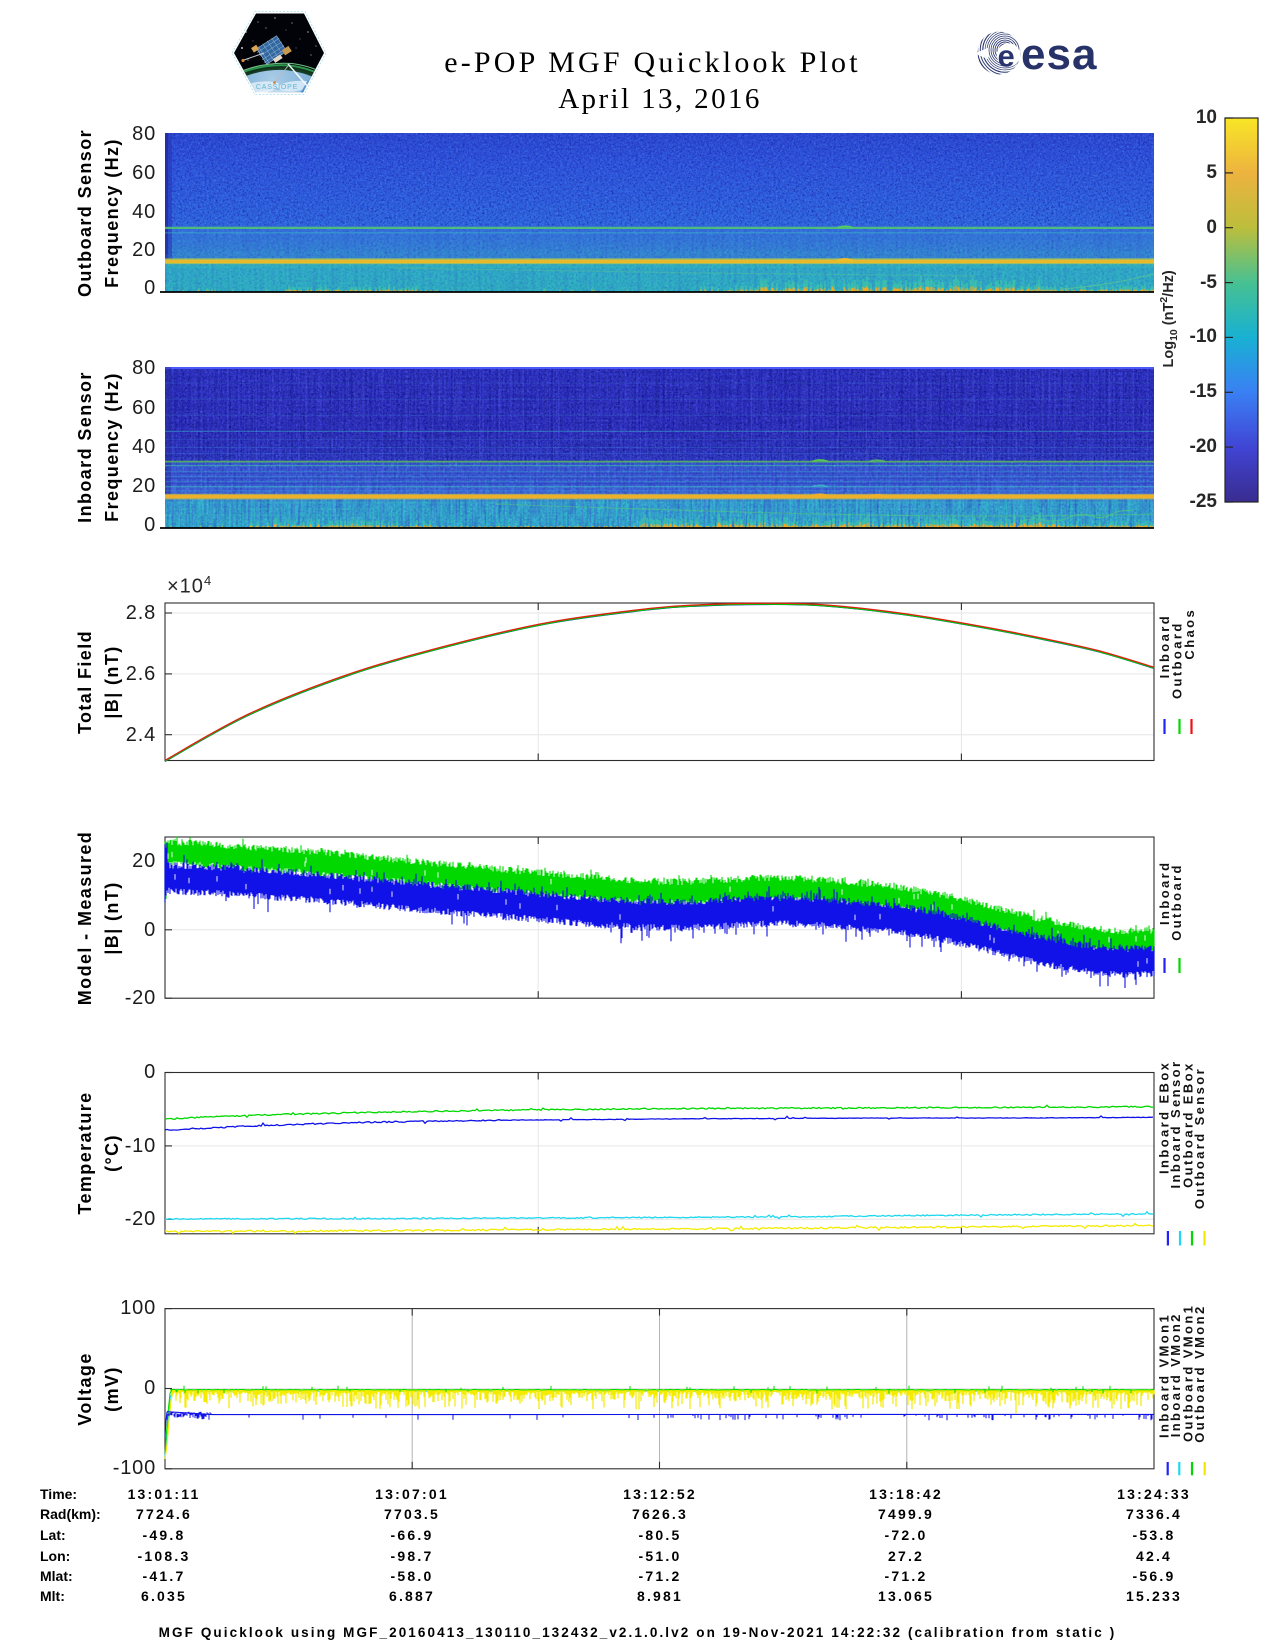 The image size is (1275, 1650). What do you see at coordinates (1175, 1124) in the screenshot?
I see `svg-text: Inboard Sensor` at bounding box center [1175, 1124].